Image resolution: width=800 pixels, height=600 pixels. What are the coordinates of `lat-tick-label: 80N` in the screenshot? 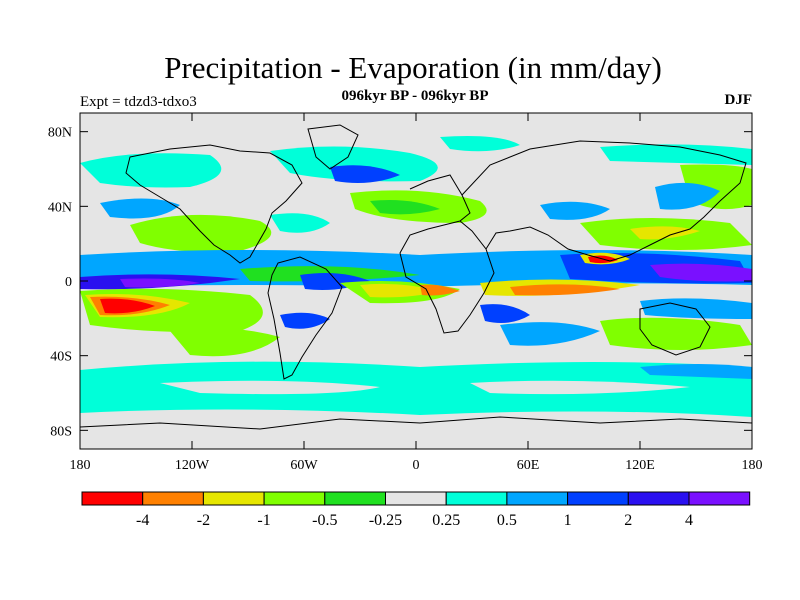 It's located at (60, 133).